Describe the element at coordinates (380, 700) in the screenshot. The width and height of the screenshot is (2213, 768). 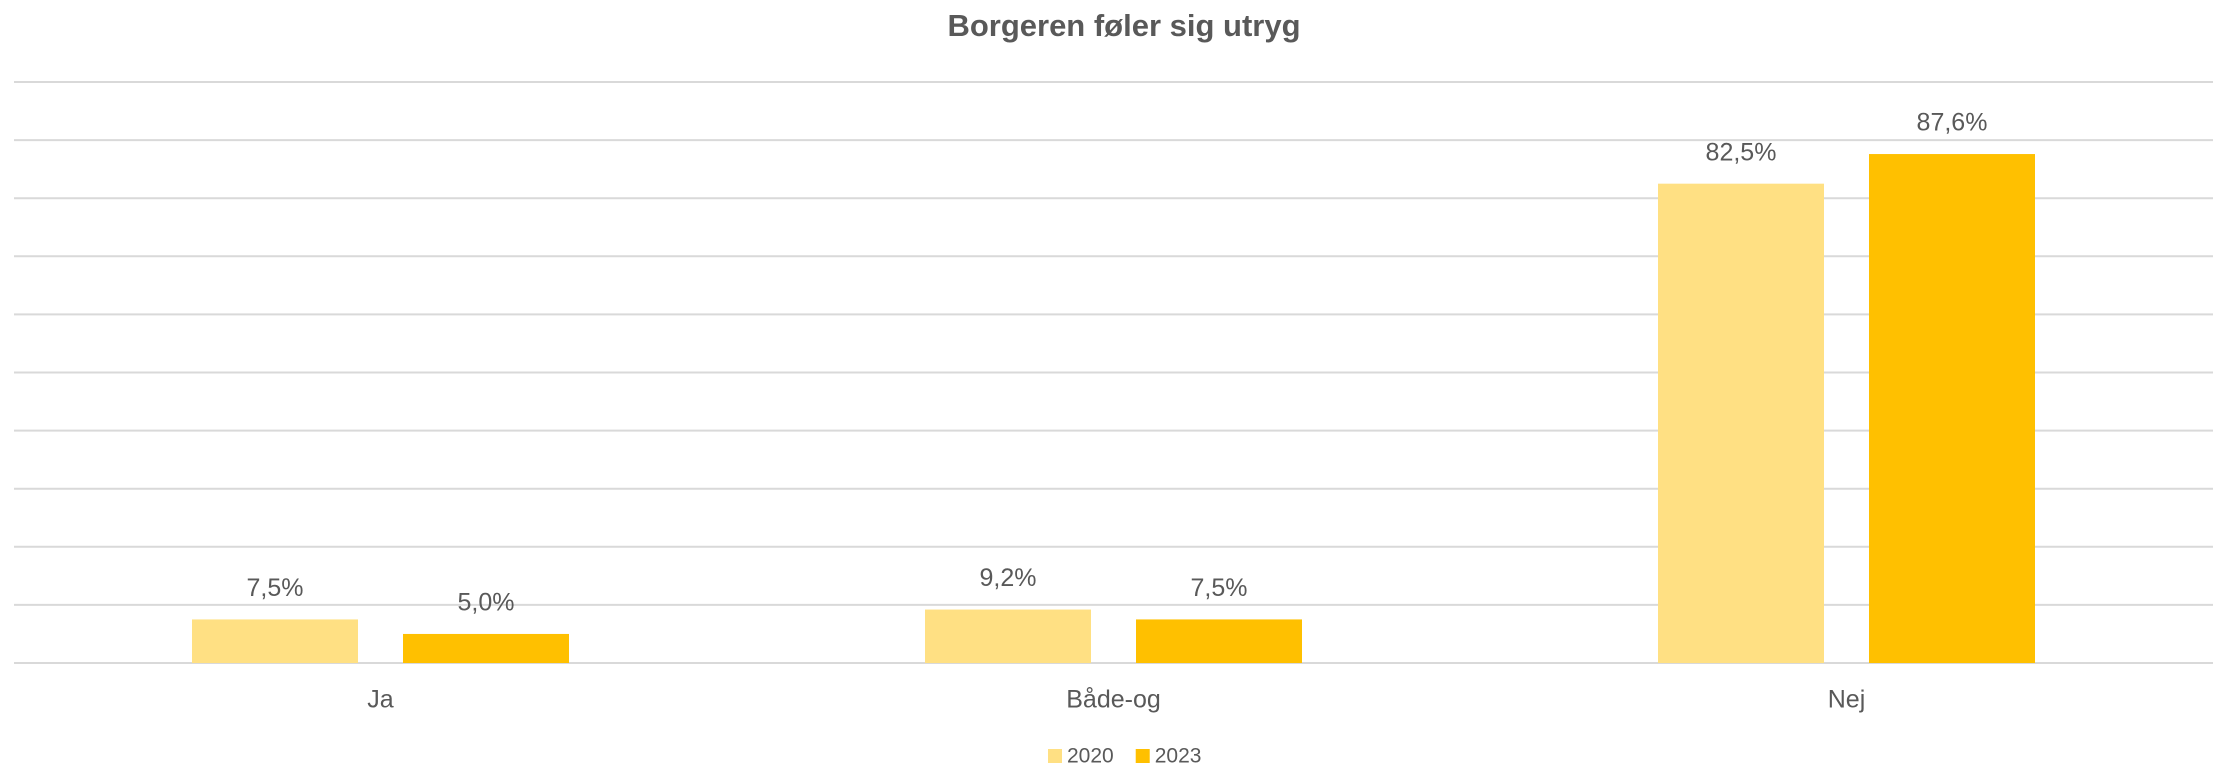
I see `x-tick-label: Ja` at that location.